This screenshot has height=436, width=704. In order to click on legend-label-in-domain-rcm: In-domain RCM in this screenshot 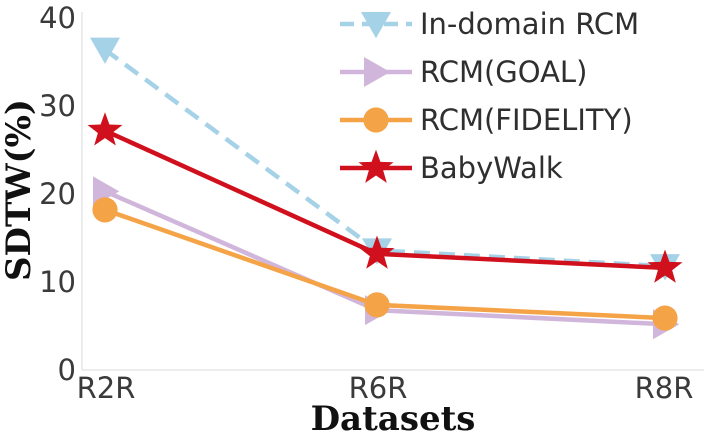, I will do `click(529, 24)`.